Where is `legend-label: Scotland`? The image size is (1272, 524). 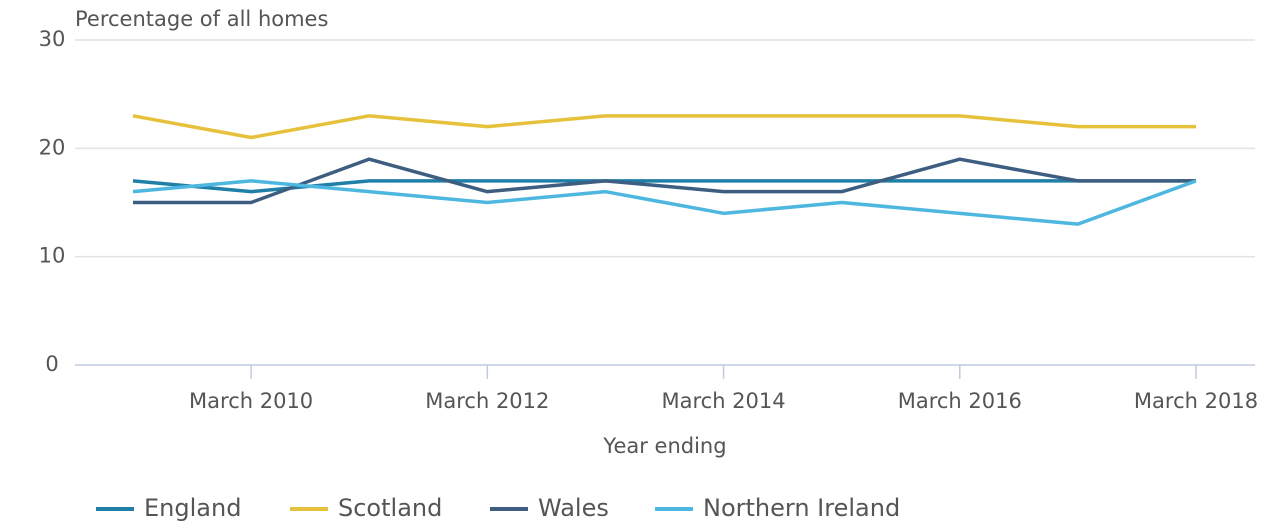 legend-label: Scotland is located at coordinates (390, 508).